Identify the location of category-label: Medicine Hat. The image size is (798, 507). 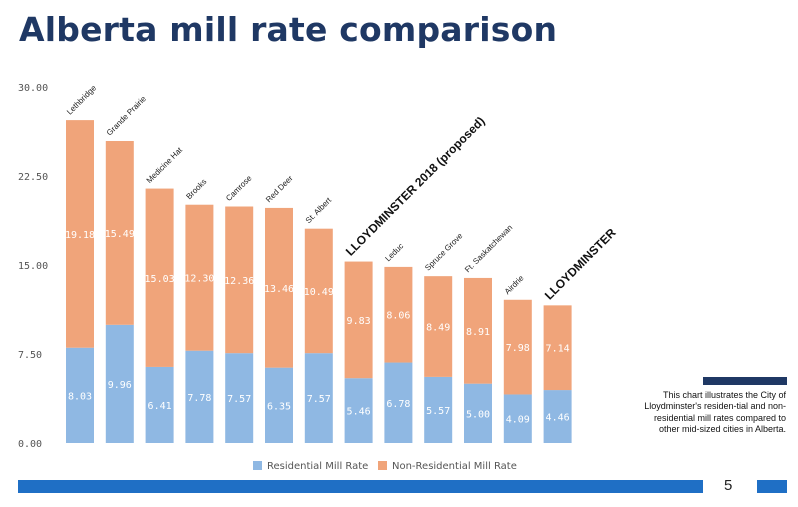
(165, 165).